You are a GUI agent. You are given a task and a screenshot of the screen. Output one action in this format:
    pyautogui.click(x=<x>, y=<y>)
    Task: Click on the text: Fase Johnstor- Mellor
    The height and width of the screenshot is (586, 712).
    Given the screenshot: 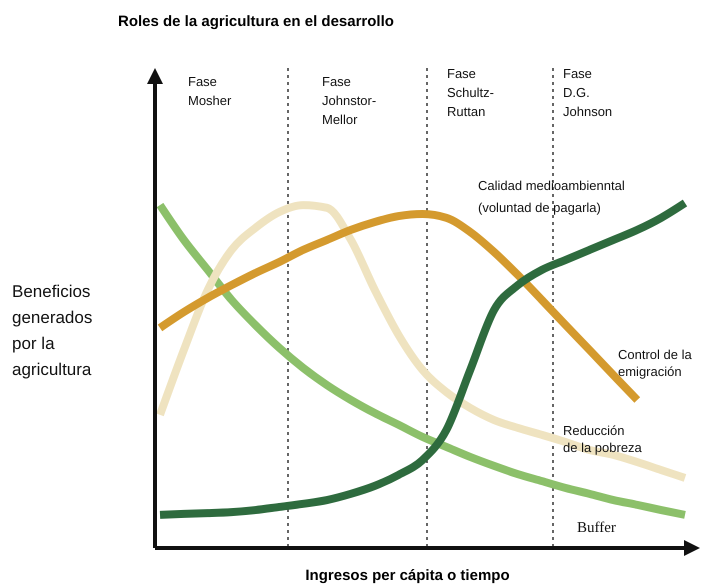 What is the action you would take?
    pyautogui.click(x=349, y=100)
    